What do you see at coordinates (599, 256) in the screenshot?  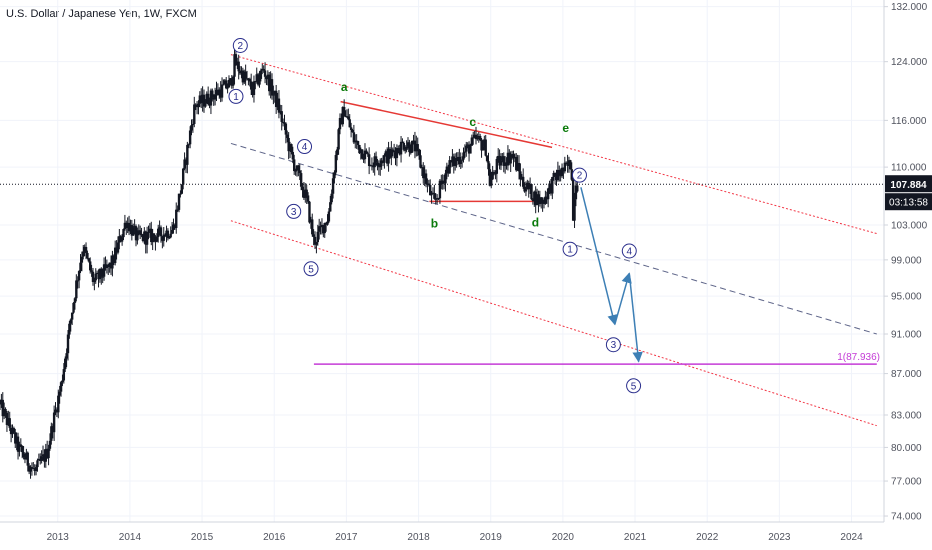 I see `projection-arrow` at bounding box center [599, 256].